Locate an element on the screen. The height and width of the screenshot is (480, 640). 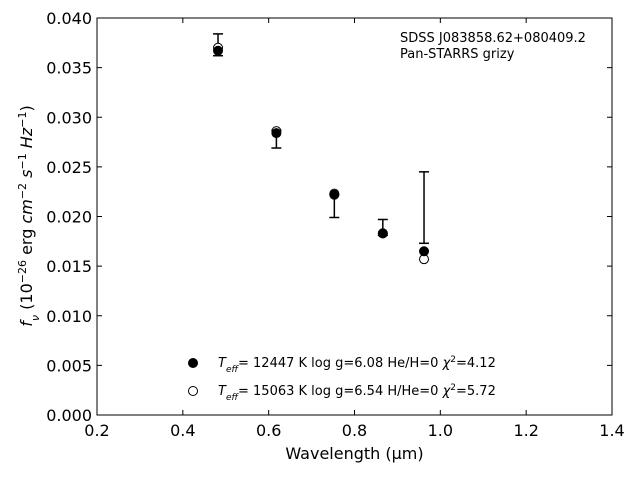
annotation-line-2: Pan-STARRS grizy is located at coordinates (457, 54).